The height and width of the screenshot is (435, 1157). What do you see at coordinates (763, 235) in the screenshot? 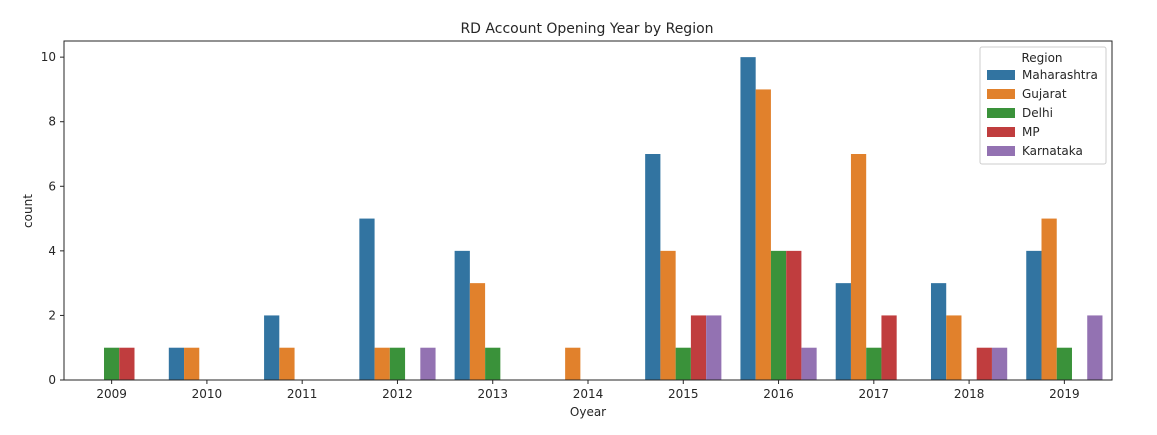
I see `bar-gujarat-2016` at bounding box center [763, 235].